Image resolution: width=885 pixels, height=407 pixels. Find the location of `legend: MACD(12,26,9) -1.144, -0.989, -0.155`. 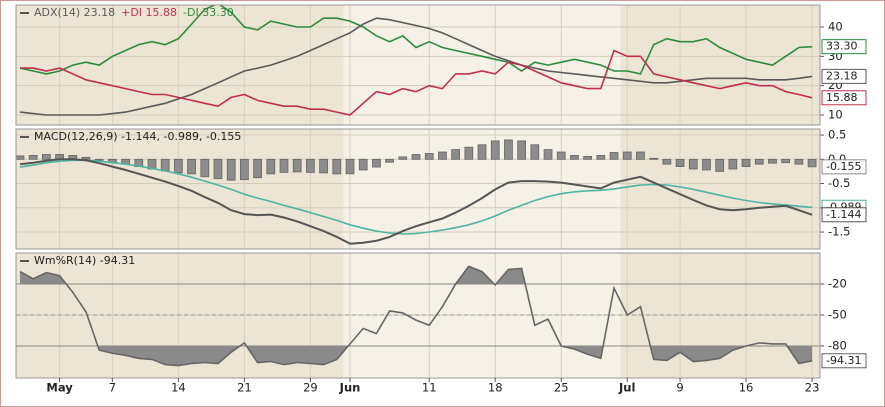

legend: MACD(12,26,9) -1.144, -0.989, -0.155 is located at coordinates (137, 136).